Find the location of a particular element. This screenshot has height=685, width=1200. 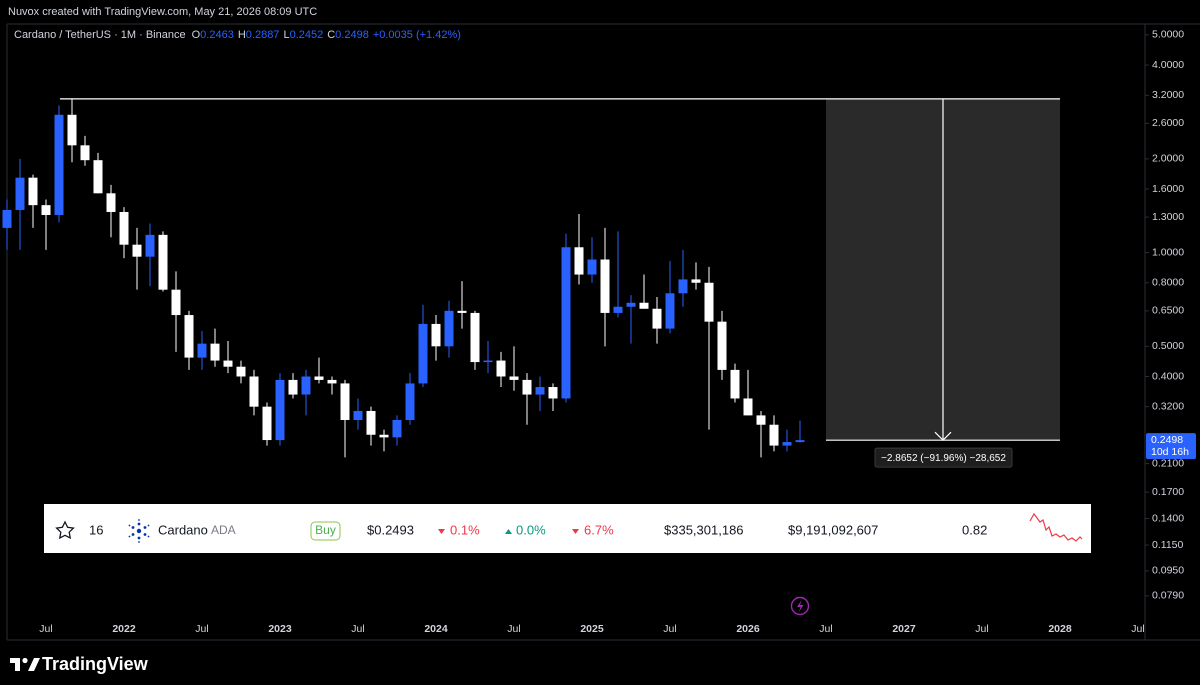

y-tick-label: 0.8000 is located at coordinates (1168, 283).